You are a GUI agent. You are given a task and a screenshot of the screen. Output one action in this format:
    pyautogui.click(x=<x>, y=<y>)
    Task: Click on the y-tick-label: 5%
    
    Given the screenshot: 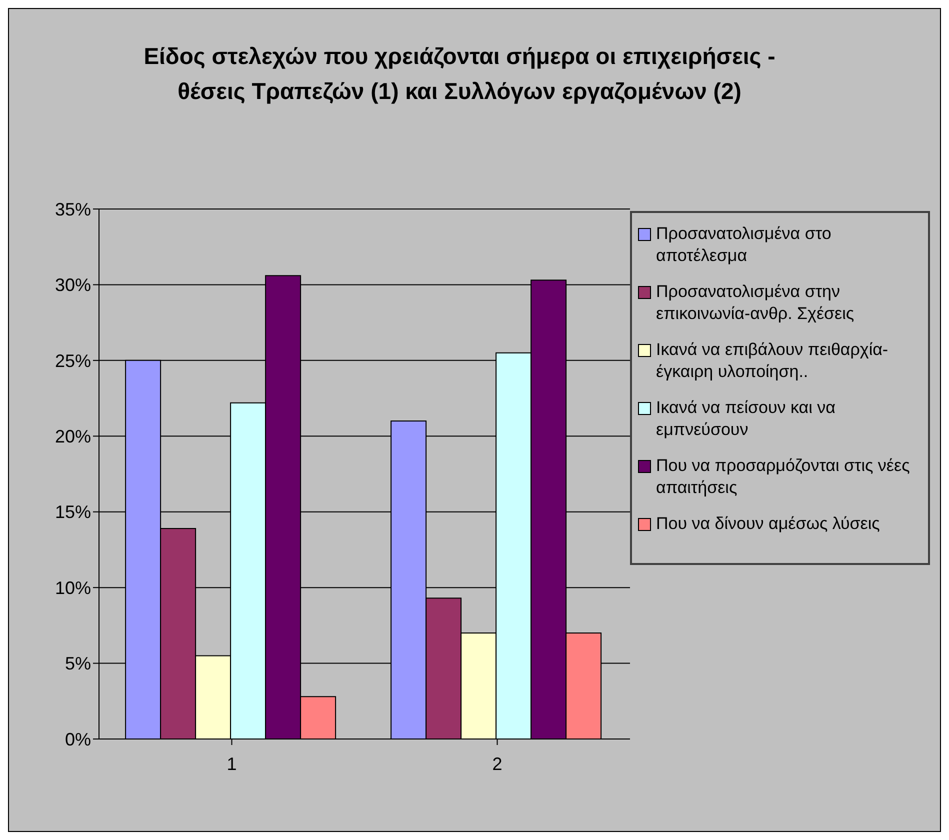 What is the action you would take?
    pyautogui.click(x=77, y=664)
    